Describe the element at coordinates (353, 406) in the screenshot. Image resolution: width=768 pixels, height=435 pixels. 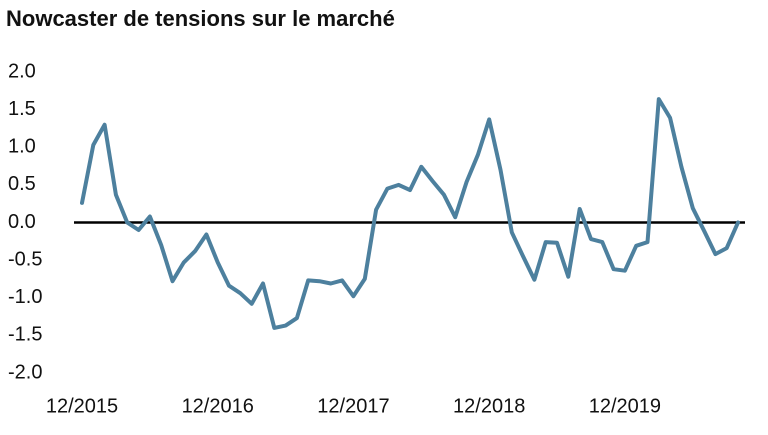
I see `x-tick-label: 12/2017` at that location.